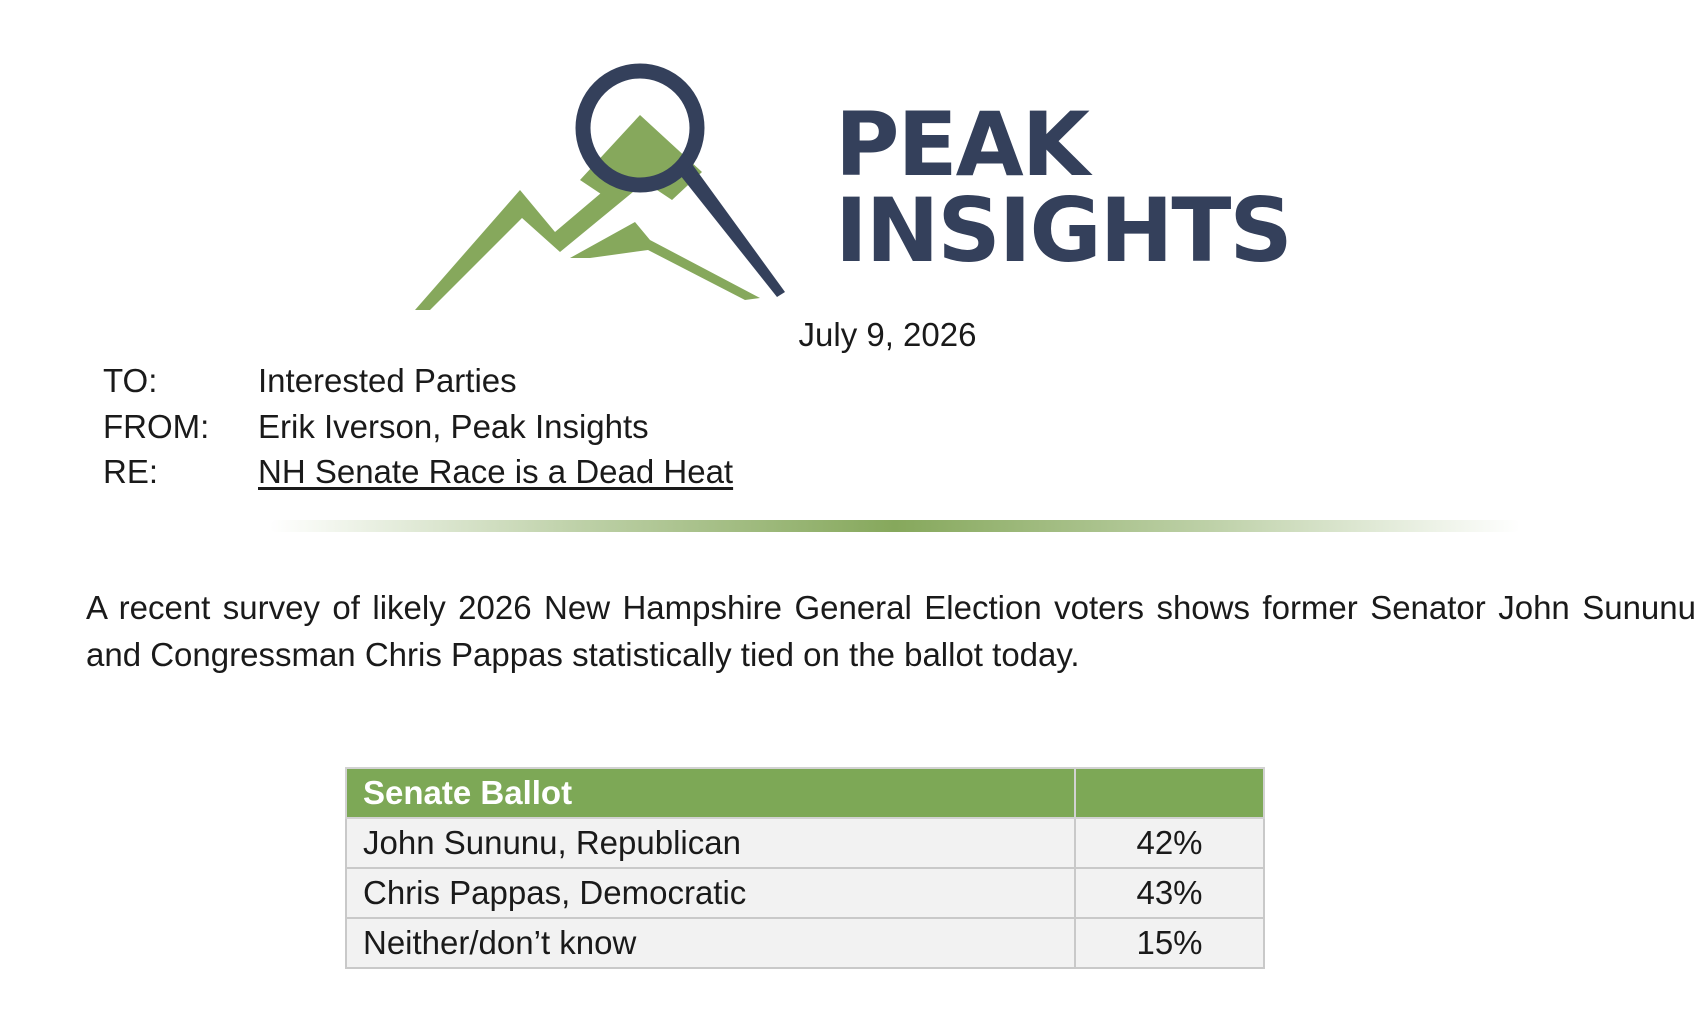  Describe the element at coordinates (710, 843) in the screenshot. I see `candidate-label: John Sununu, Republican` at that location.